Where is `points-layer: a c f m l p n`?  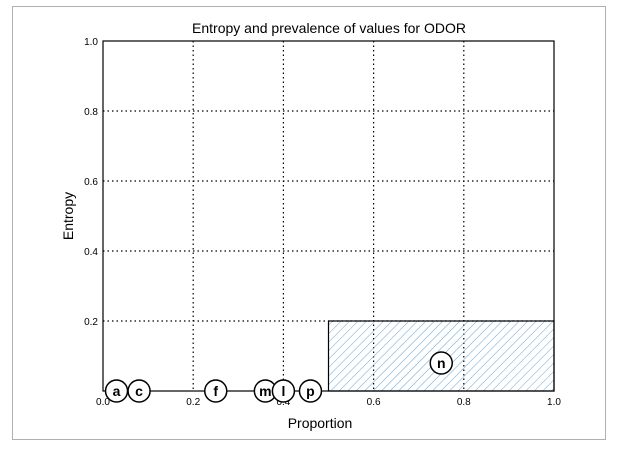
points-layer: a c f m l p n is located at coordinates (278, 377).